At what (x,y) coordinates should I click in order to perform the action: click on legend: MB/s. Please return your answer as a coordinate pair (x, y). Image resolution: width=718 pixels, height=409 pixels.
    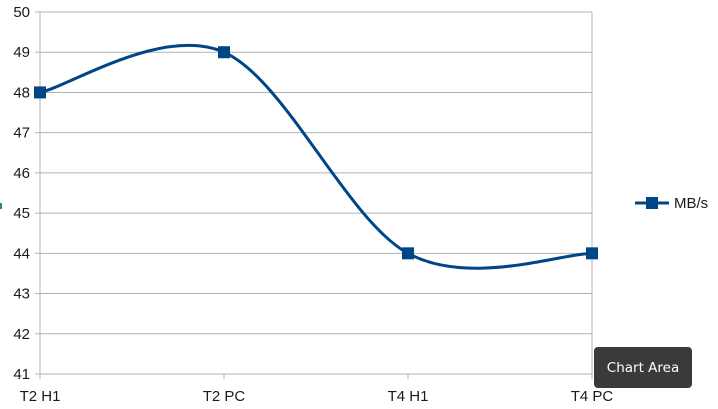
    Looking at the image, I should click on (671, 203).